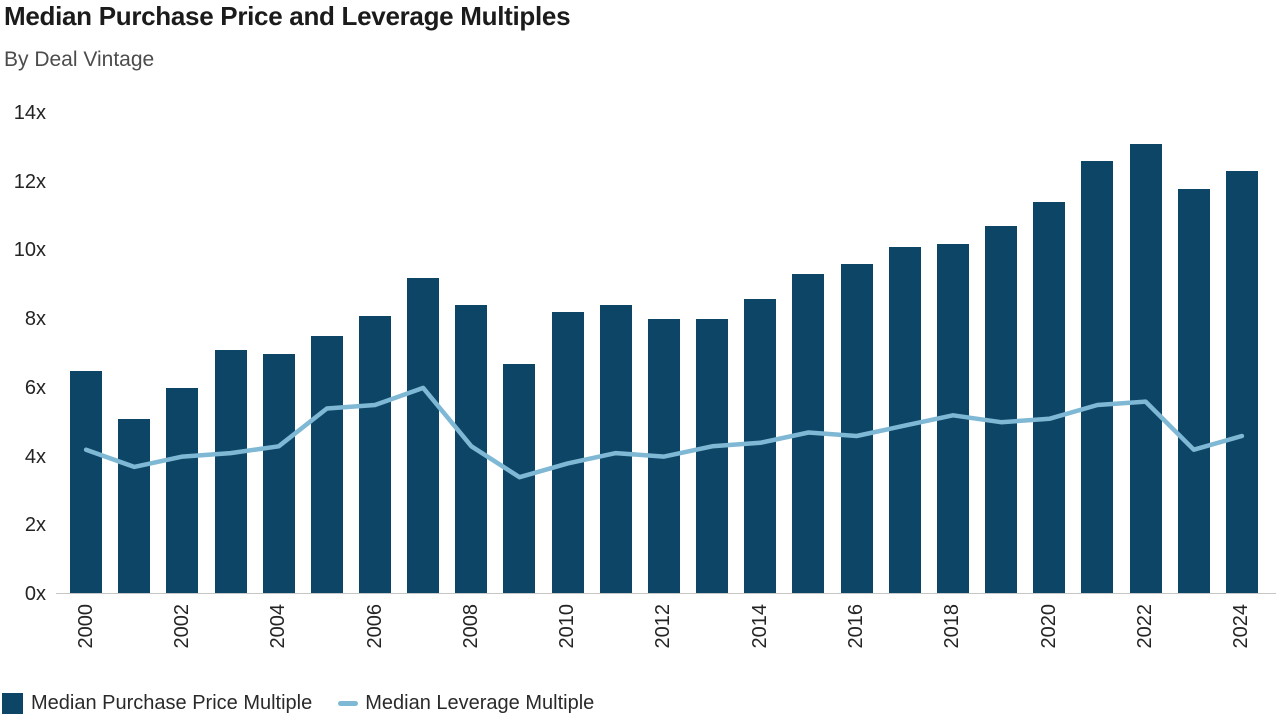  I want to click on x-slot-2018: 2018, so click(953, 640).